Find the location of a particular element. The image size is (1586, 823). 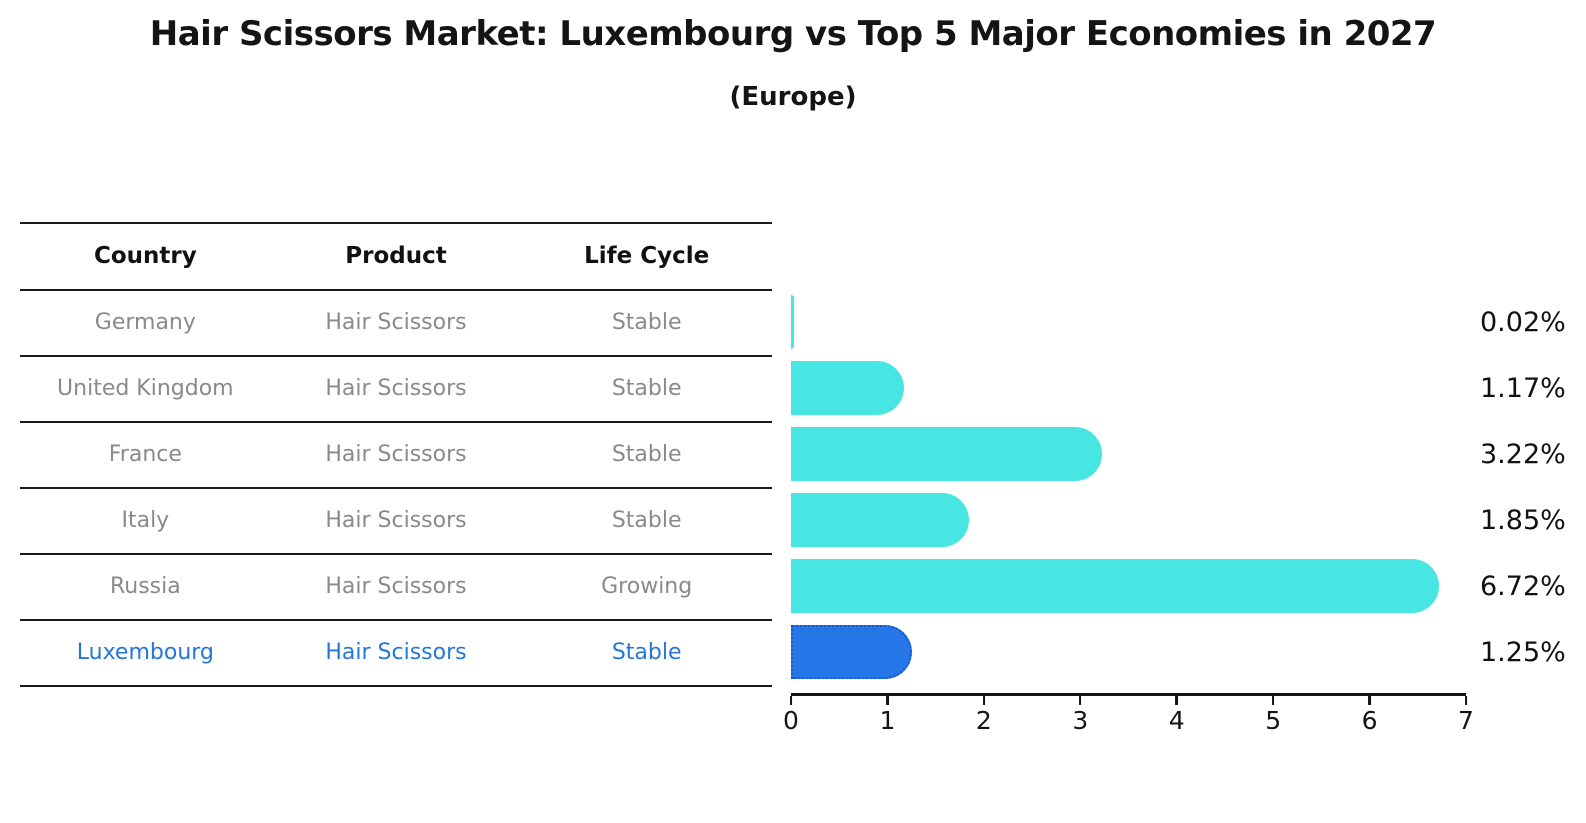

table-row-italy: Italy Hair Scissors Stable is located at coordinates (396, 522).